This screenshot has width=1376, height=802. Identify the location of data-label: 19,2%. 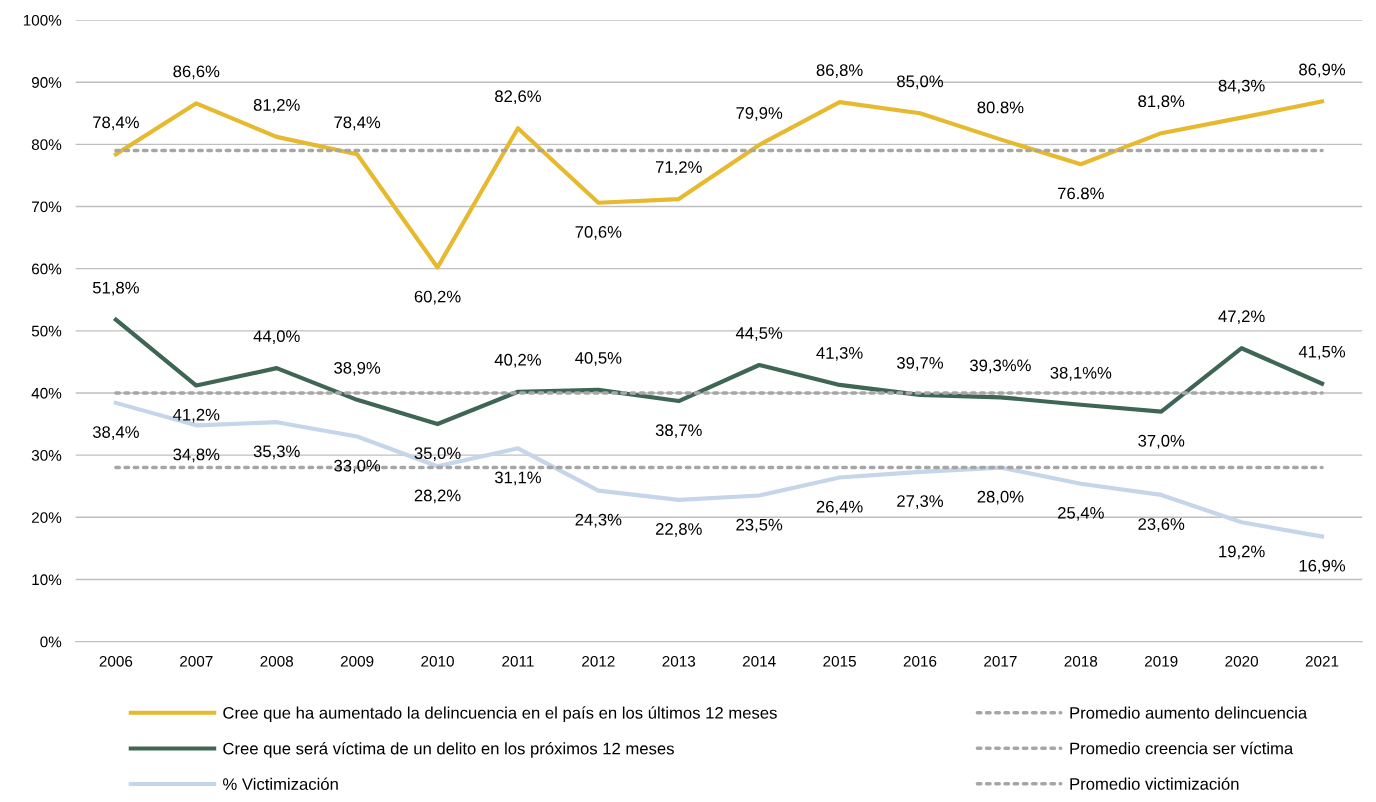
(1242, 552).